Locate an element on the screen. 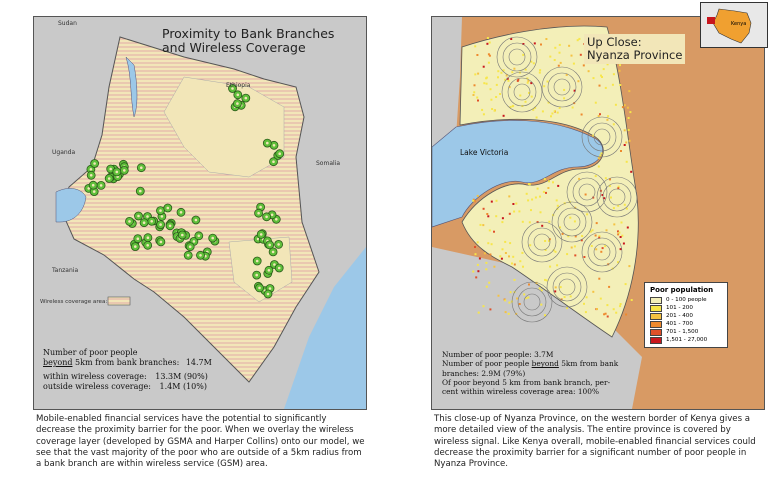  legend-item: 401 - 700 is located at coordinates (686, 324).